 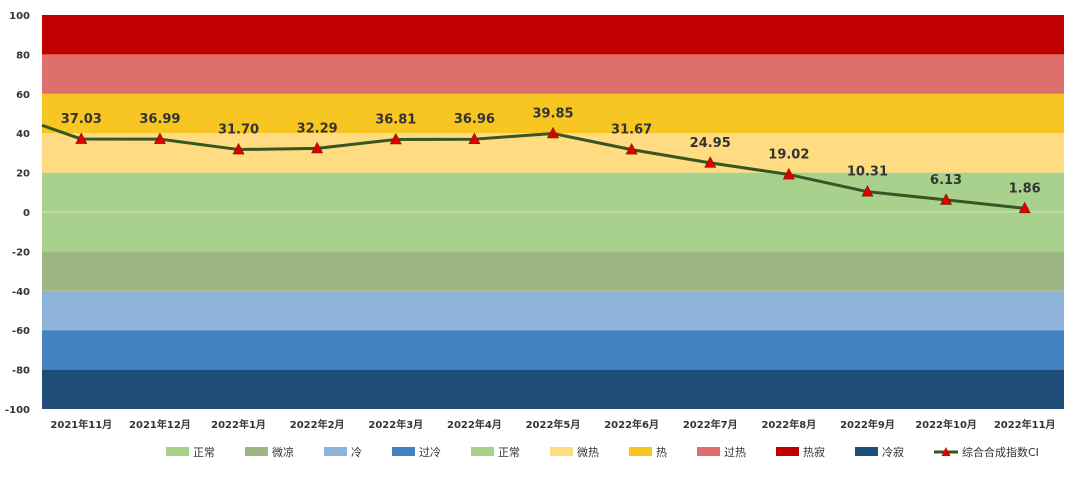 I want to click on data-label: 36.96, so click(x=474, y=119).